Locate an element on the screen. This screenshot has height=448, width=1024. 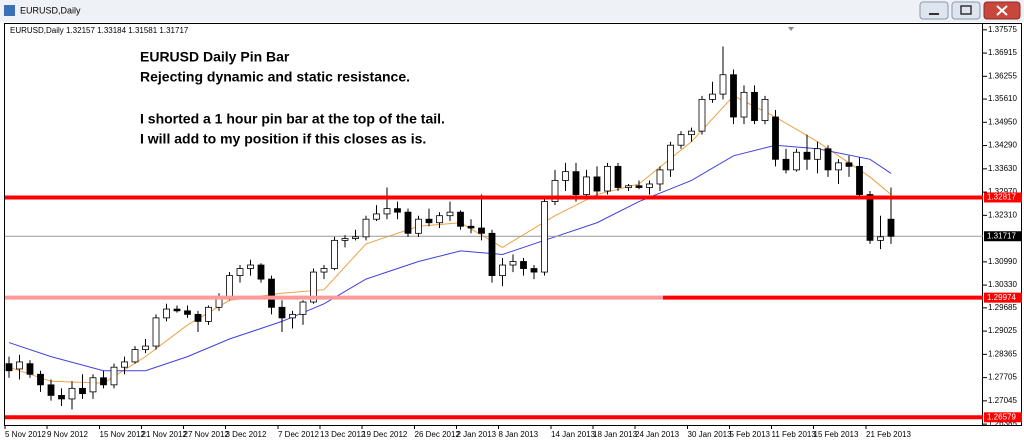
current-price-label: 1.31717 is located at coordinates (1001, 235).